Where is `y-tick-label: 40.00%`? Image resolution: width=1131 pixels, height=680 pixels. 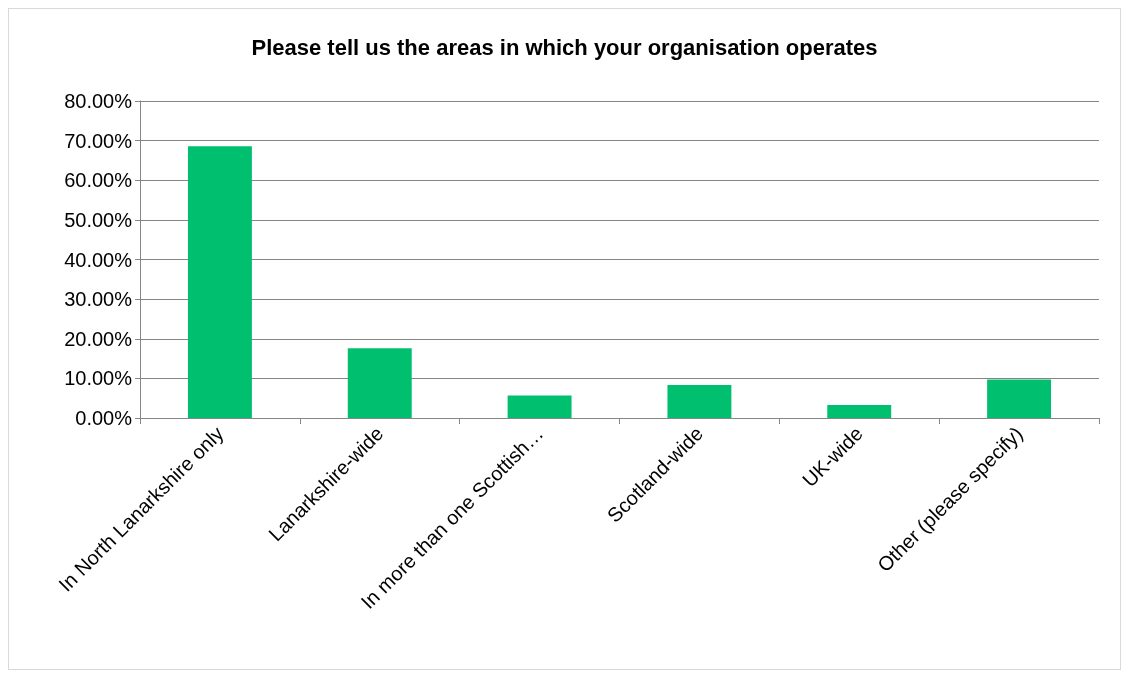 y-tick-label: 40.00% is located at coordinates (98, 259).